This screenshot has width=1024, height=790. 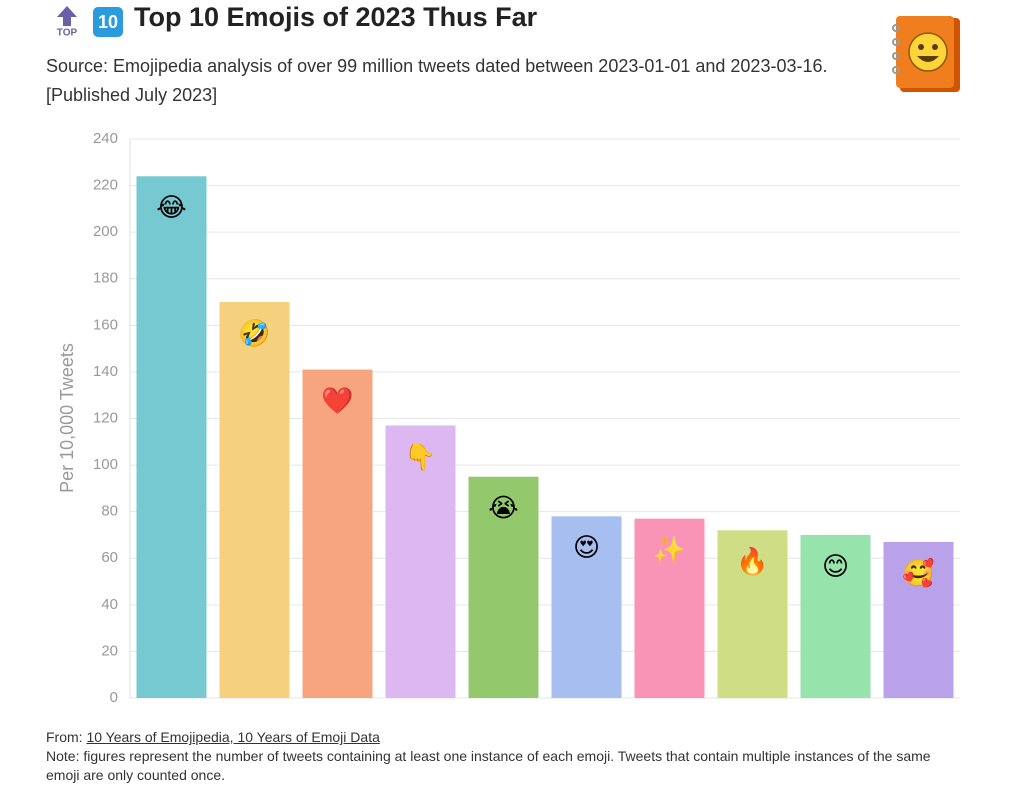 What do you see at coordinates (337, 400) in the screenshot?
I see `bar-emoji: ❤️` at bounding box center [337, 400].